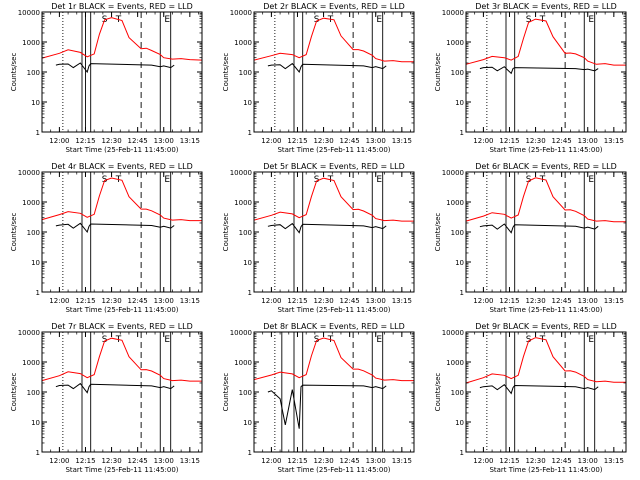 The image size is (640, 480). Describe the element at coordinates (122, 6) in the screenshot. I see `panel-title: Det 1r BLACK = Events, RED = LLD` at that location.